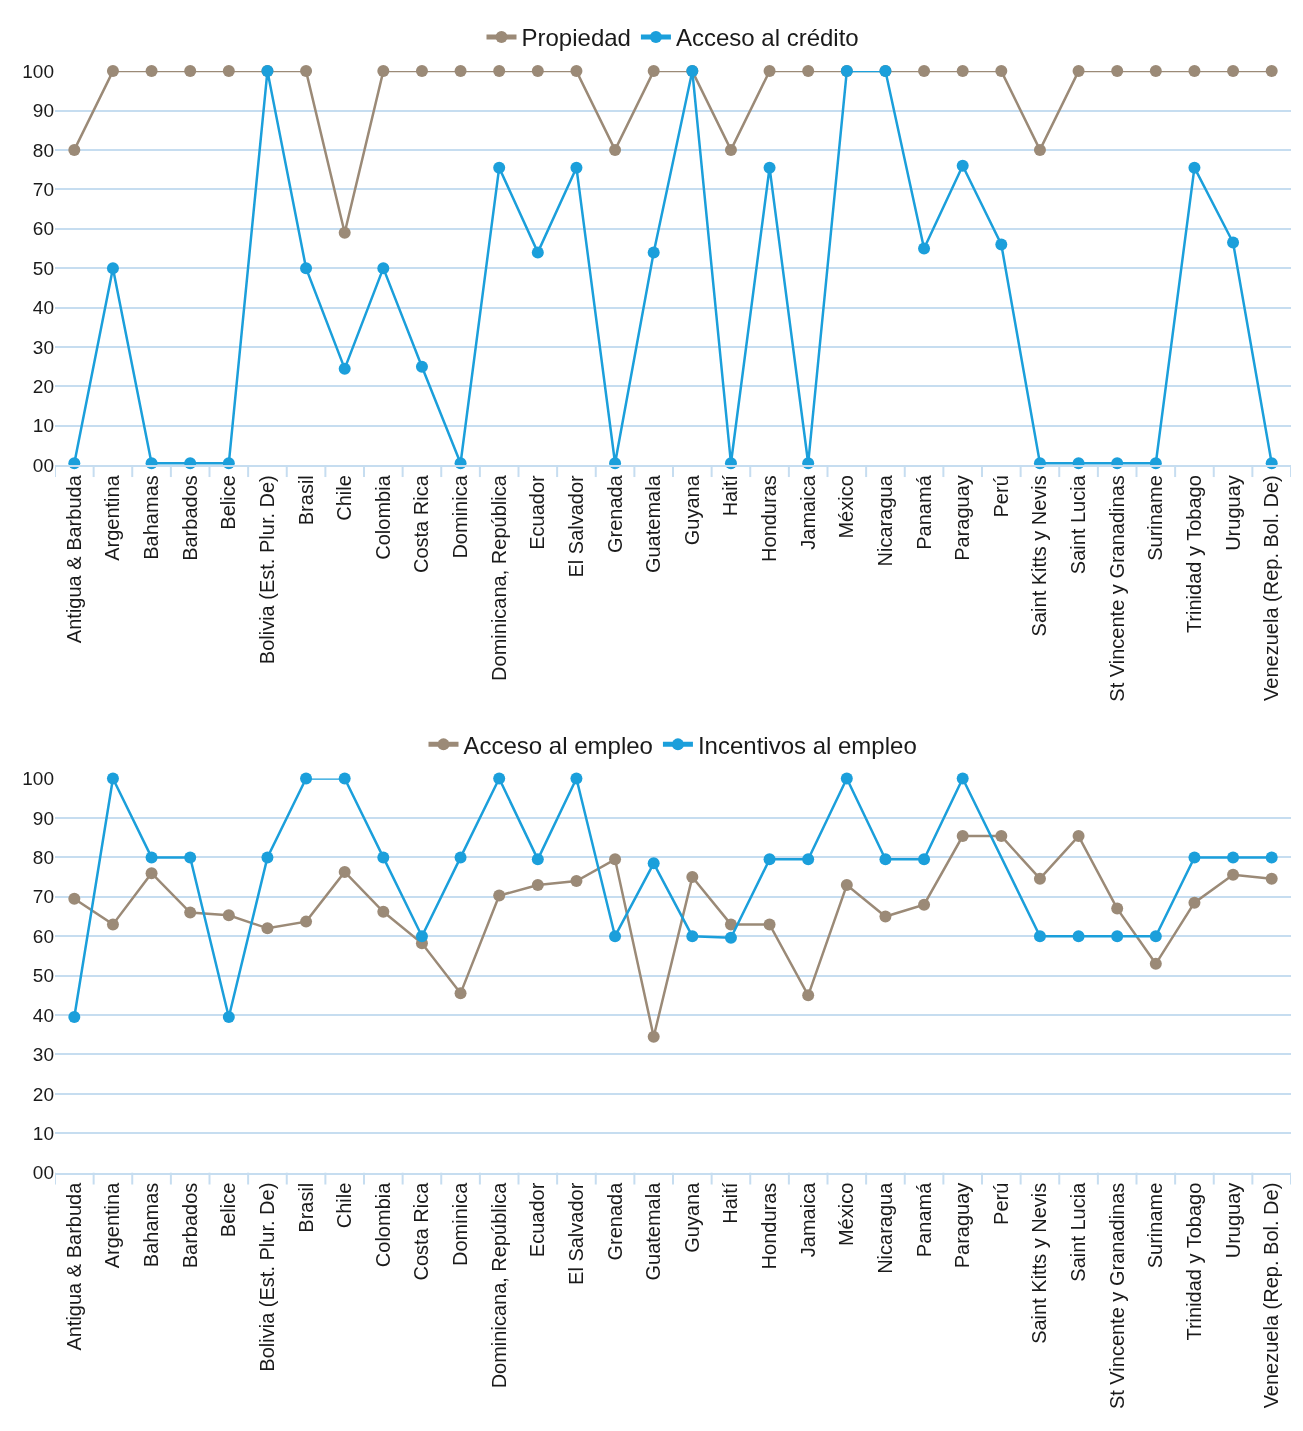  What do you see at coordinates (558, 745) in the screenshot?
I see `legend-label: Acceso al empleo` at bounding box center [558, 745].